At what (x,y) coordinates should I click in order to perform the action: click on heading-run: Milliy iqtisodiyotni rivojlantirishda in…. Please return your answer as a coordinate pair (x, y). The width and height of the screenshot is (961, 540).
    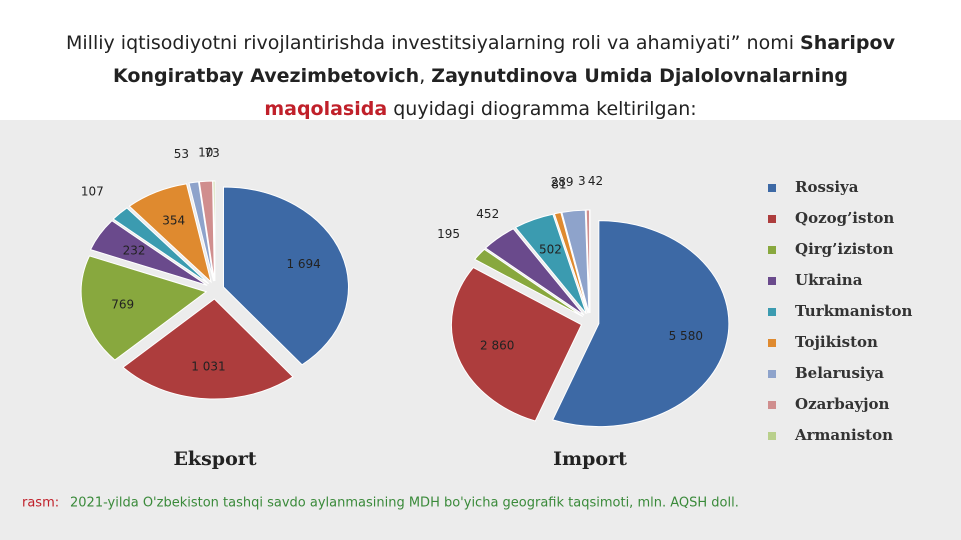
    Looking at the image, I should click on (433, 43).